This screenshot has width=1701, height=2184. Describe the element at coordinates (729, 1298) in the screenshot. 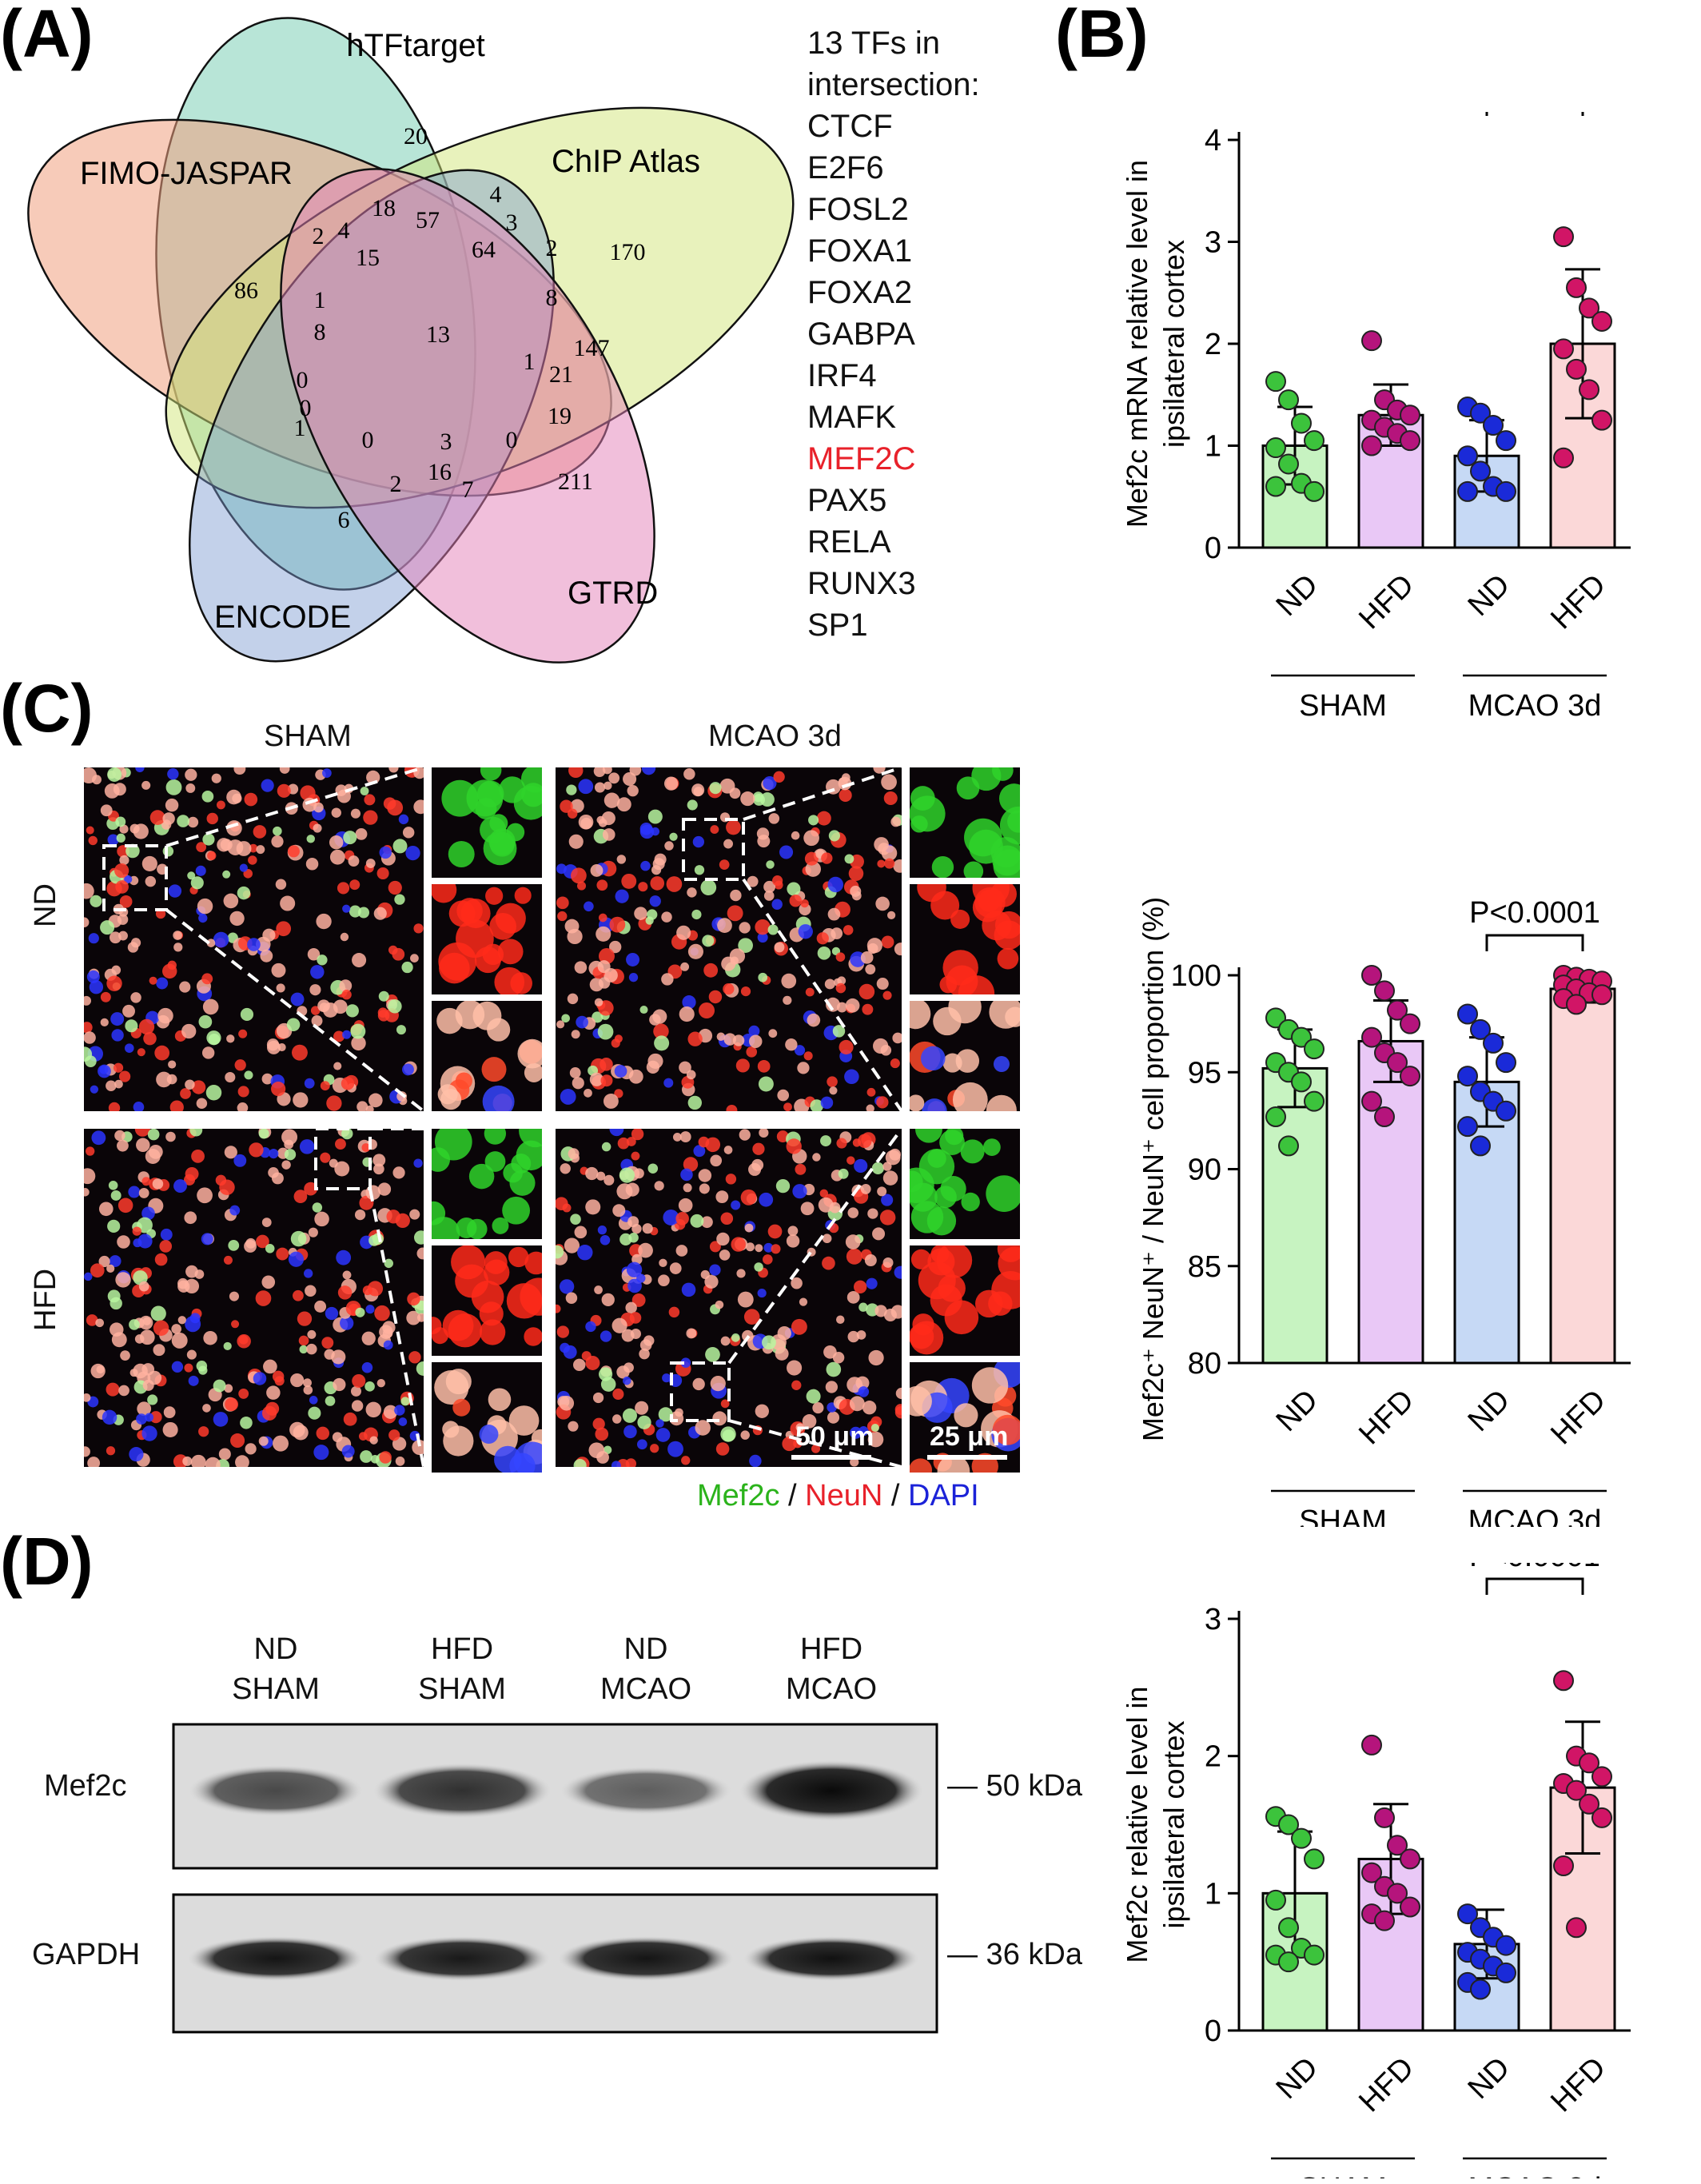

I see `micrograph-hfd-mcao-texture` at that location.